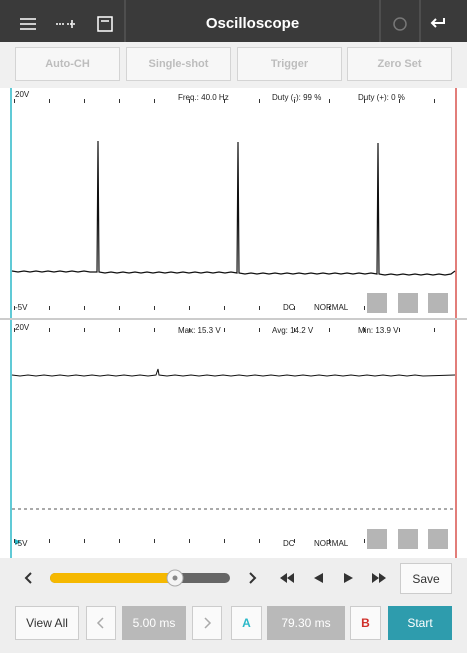  I want to click on ch1-coupling: DC, so click(289, 307).